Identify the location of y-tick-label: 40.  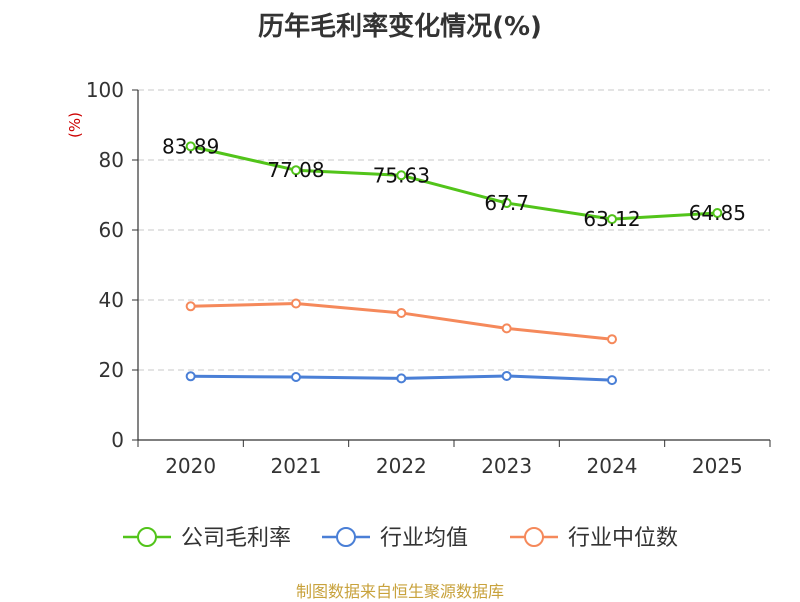
(111, 300).